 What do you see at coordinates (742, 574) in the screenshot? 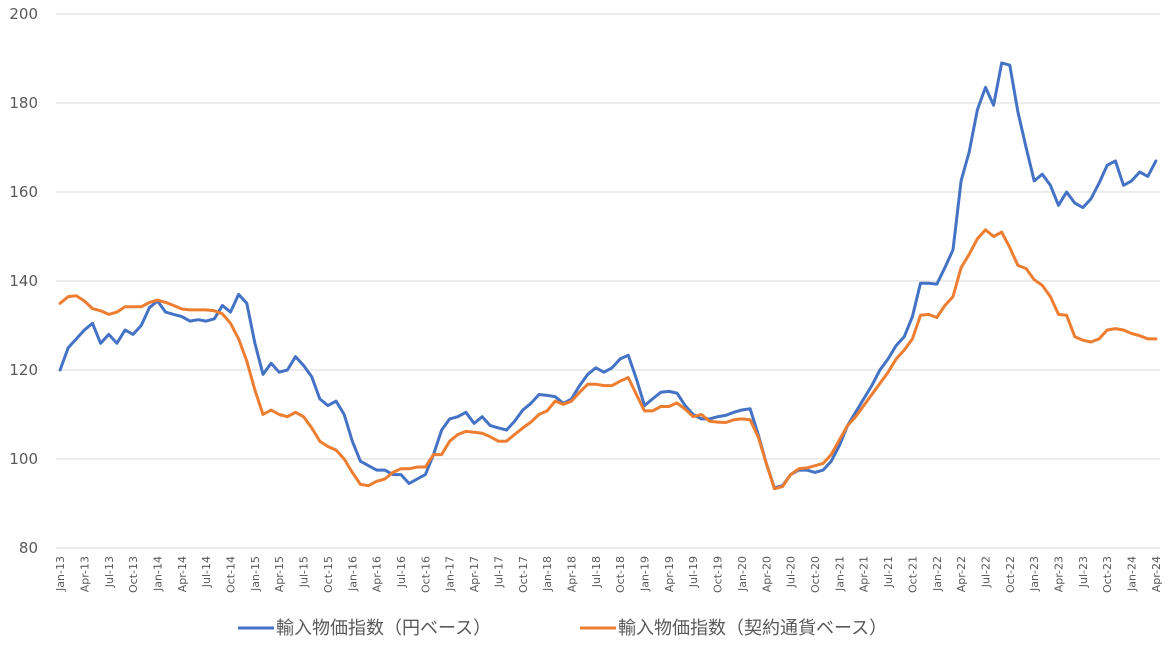
I see `x-tick-label: Jan-20` at bounding box center [742, 574].